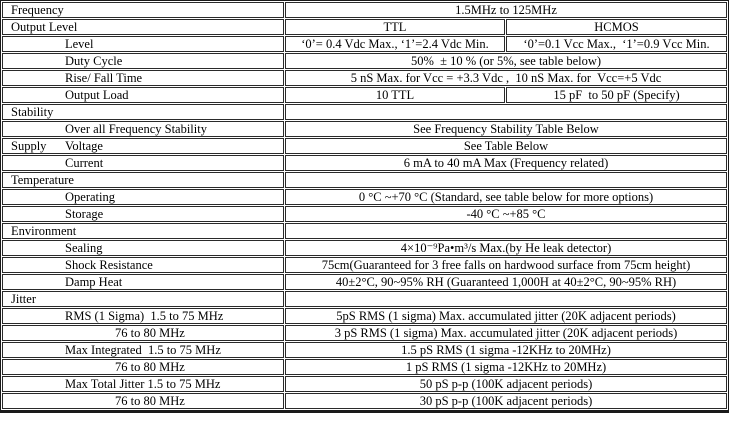 Image resolution: width=729 pixels, height=424 pixels. I want to click on row-temperature: Temperature, so click(365, 180).